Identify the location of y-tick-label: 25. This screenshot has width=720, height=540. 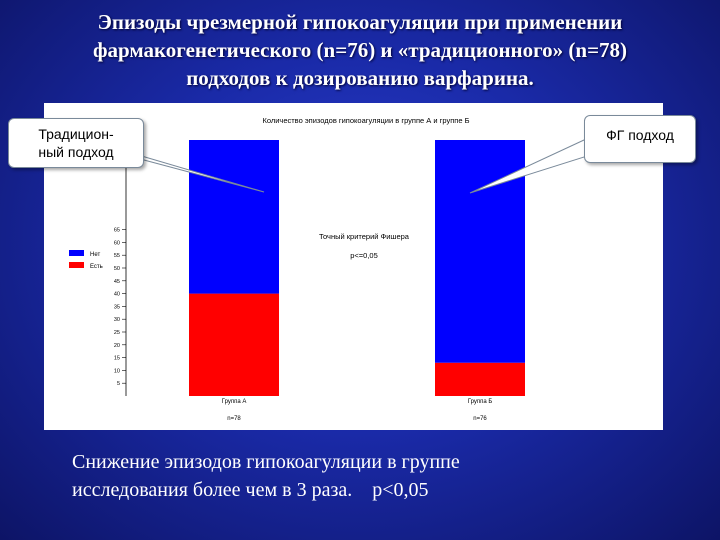
(117, 333).